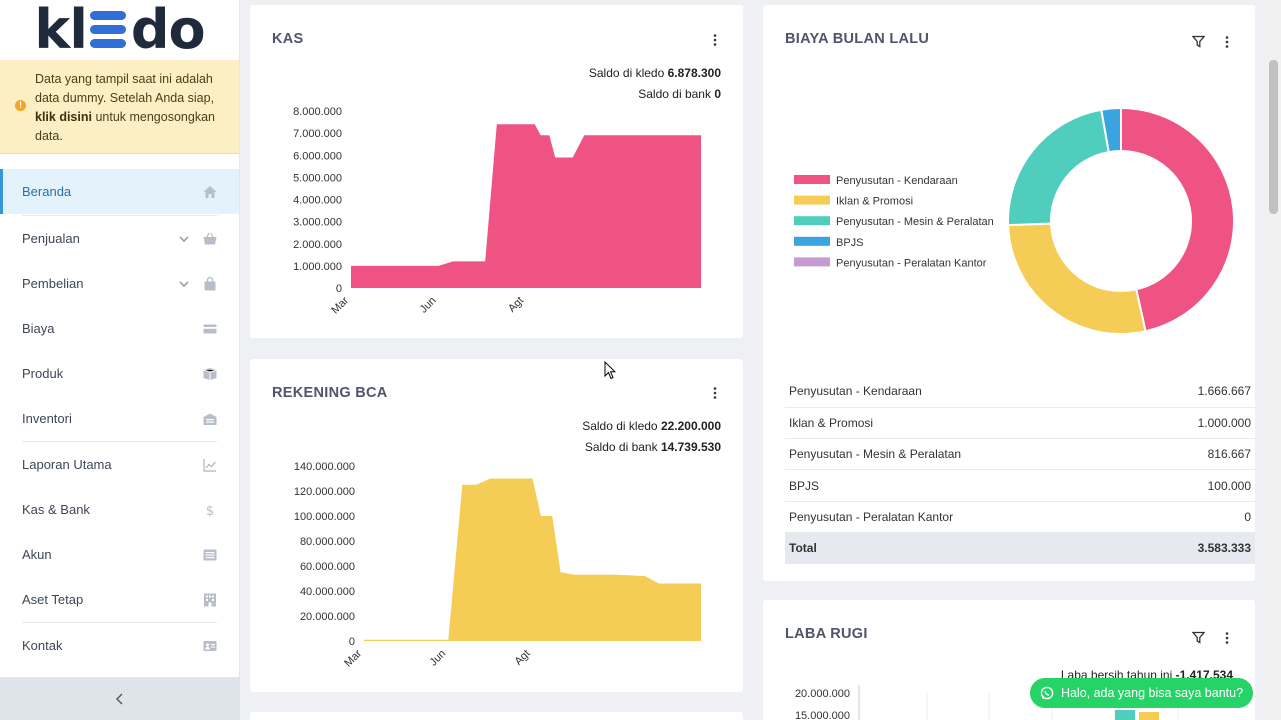 Image resolution: width=1281 pixels, height=720 pixels. What do you see at coordinates (857, 39) in the screenshot?
I see `biaya-title: BIAYA BULAN LALU` at bounding box center [857, 39].